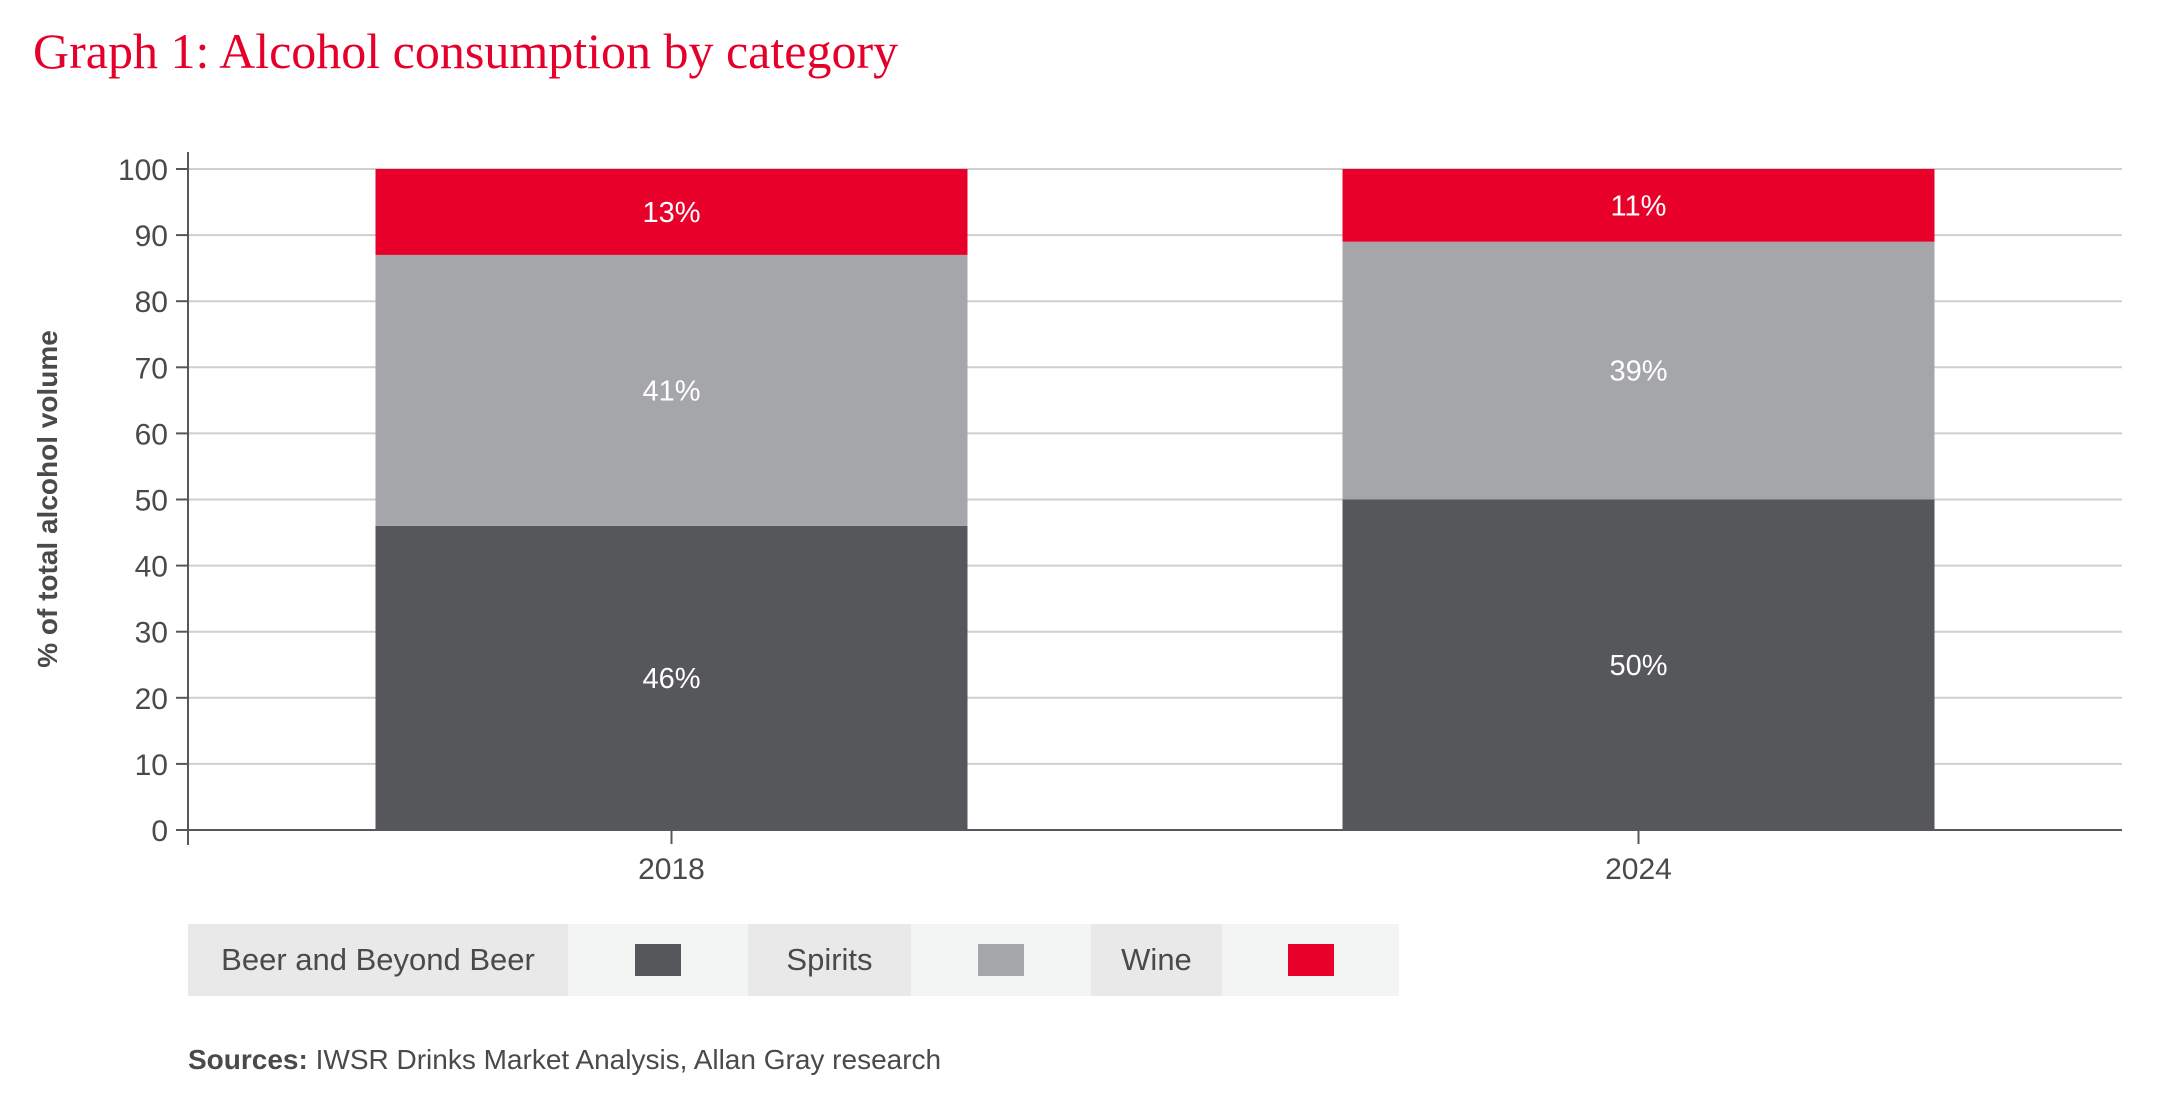 The height and width of the screenshot is (1102, 2161). Describe the element at coordinates (151, 236) in the screenshot. I see `y-tick-label: 90` at that location.